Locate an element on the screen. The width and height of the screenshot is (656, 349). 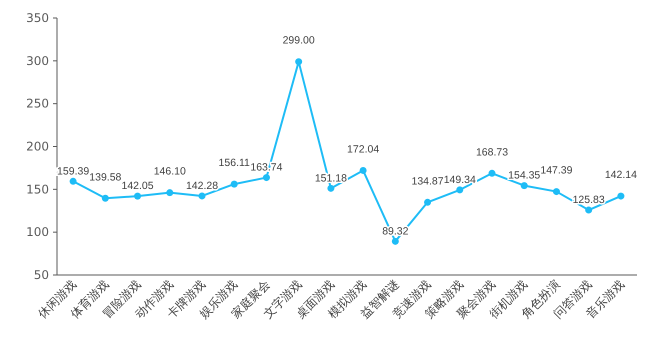
y-tick-label: 300 is located at coordinates (37, 61).